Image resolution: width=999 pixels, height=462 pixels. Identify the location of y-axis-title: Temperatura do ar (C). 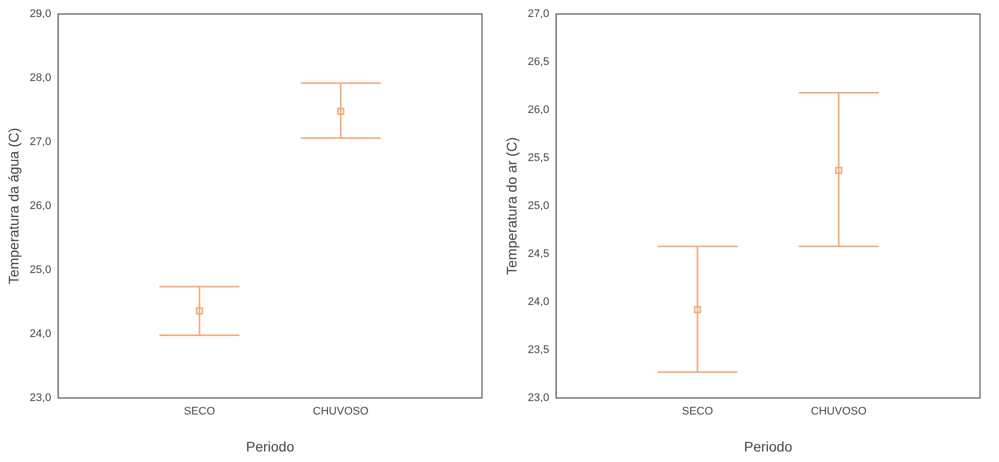
(511, 206).